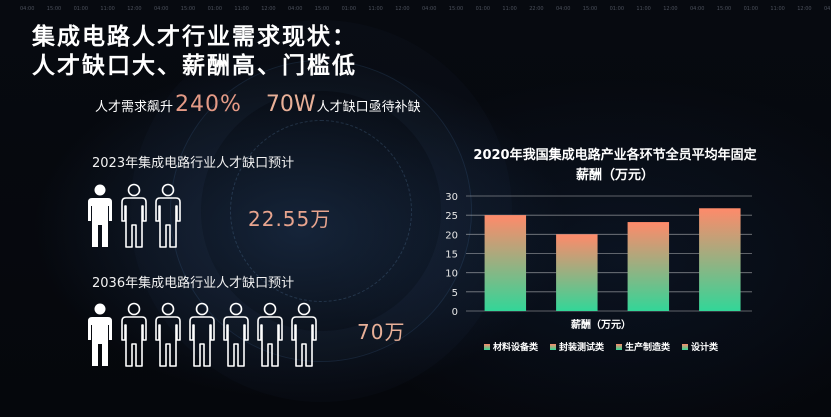 This screenshot has width=831, height=417. What do you see at coordinates (455, 293) in the screenshot?
I see `y-tick-label: 5` at bounding box center [455, 293].